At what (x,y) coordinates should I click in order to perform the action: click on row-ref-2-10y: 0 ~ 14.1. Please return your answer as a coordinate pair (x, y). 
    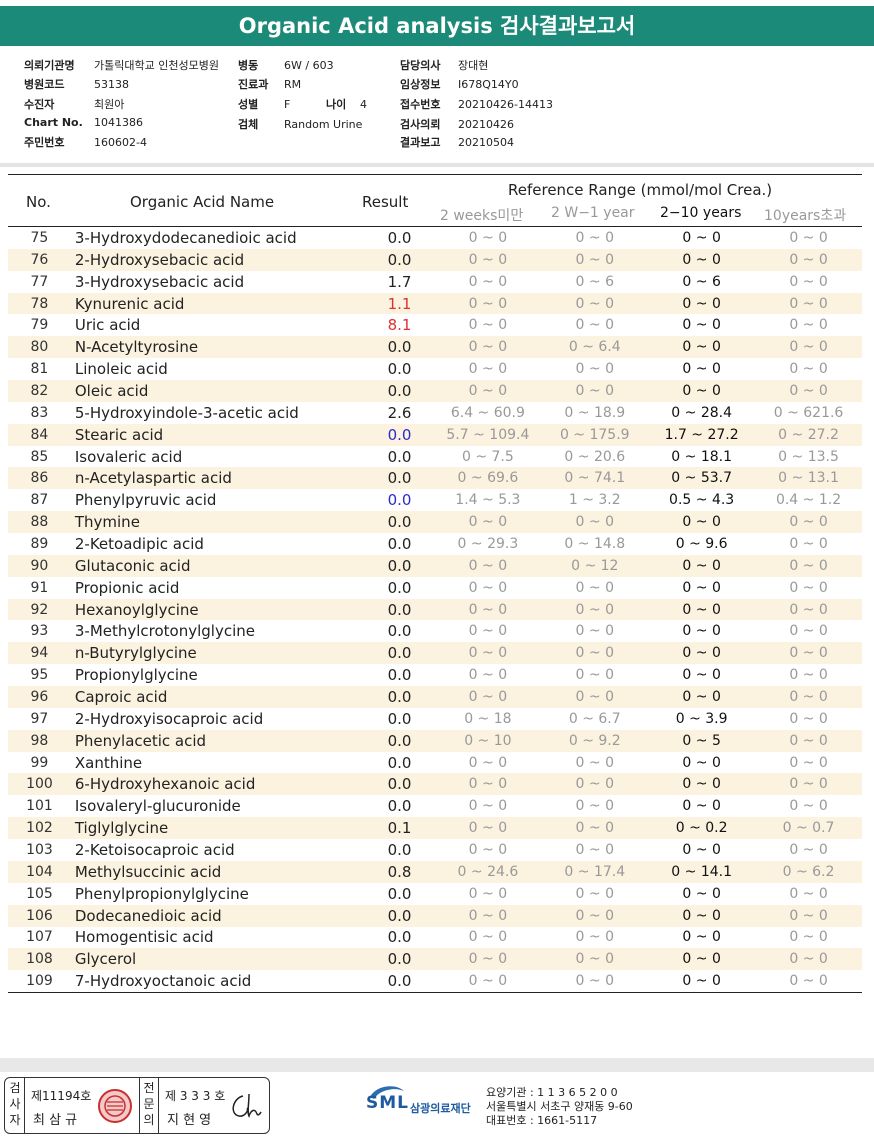
    Looking at the image, I should click on (702, 871).